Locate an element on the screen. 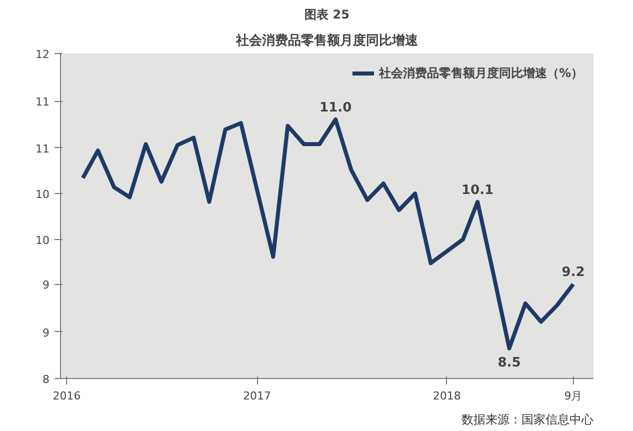 This screenshot has width=633, height=431. source-note: 数据来源：国家信息中心 is located at coordinates (528, 419).